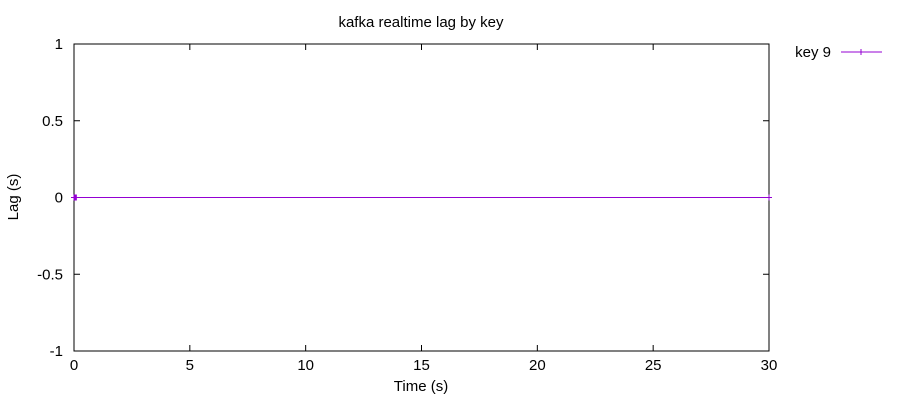 Image resolution: width=900 pixels, height=400 pixels. Describe the element at coordinates (769, 365) in the screenshot. I see `x-tick-label: 30` at that location.